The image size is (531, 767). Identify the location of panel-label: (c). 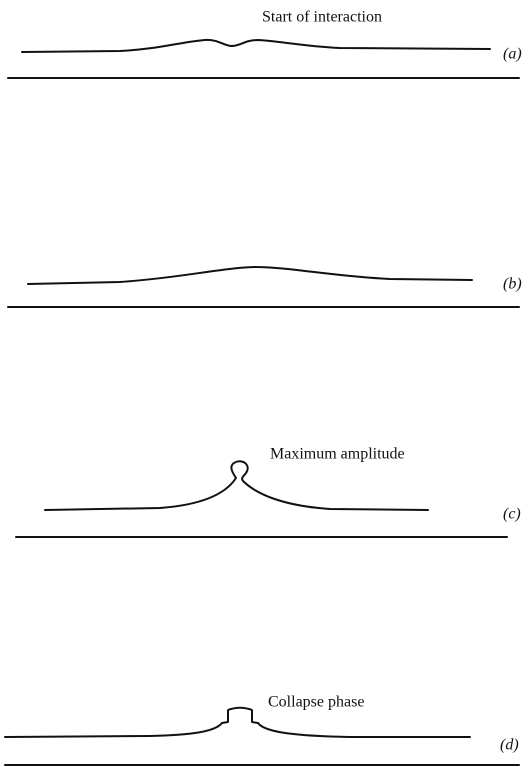
(512, 514).